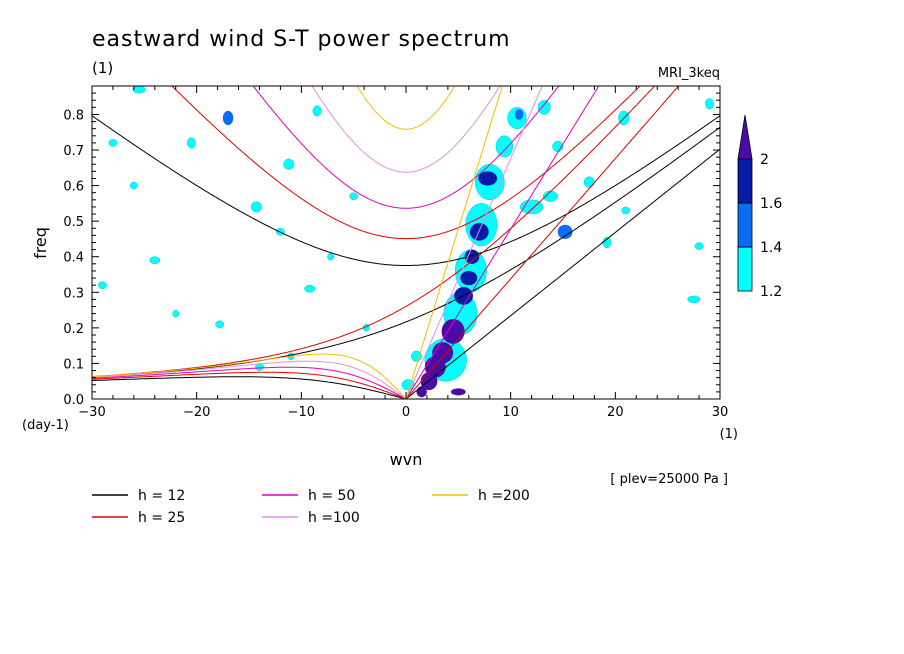 The height and width of the screenshot is (654, 904). What do you see at coordinates (729, 434) in the screenshot?
I see `x-axis-unit: (1)` at bounding box center [729, 434].